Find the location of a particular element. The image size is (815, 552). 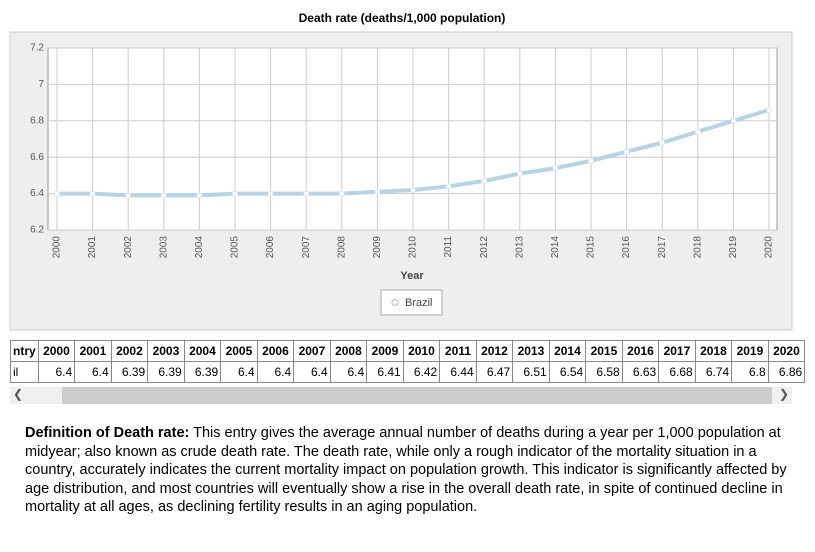

table-cell: 2016 is located at coordinates (640, 351).